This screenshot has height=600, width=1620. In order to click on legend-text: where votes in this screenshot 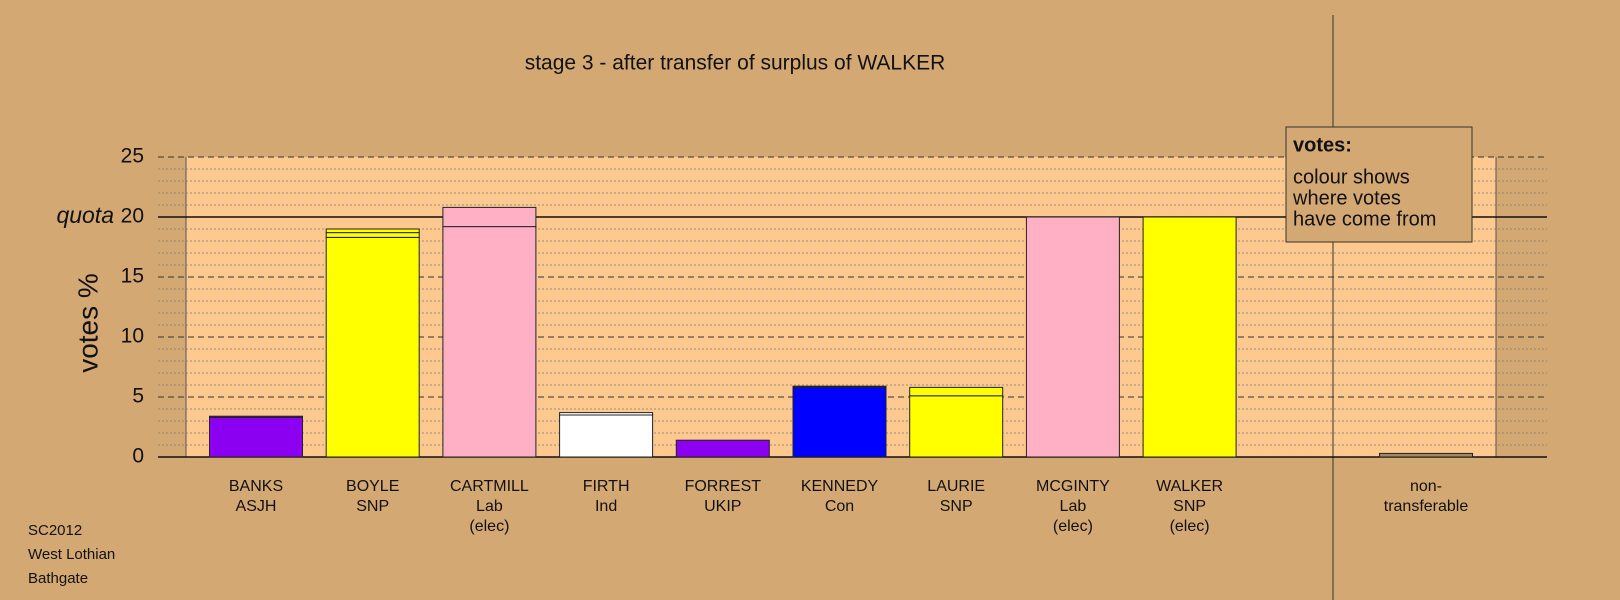, I will do `click(1346, 198)`.